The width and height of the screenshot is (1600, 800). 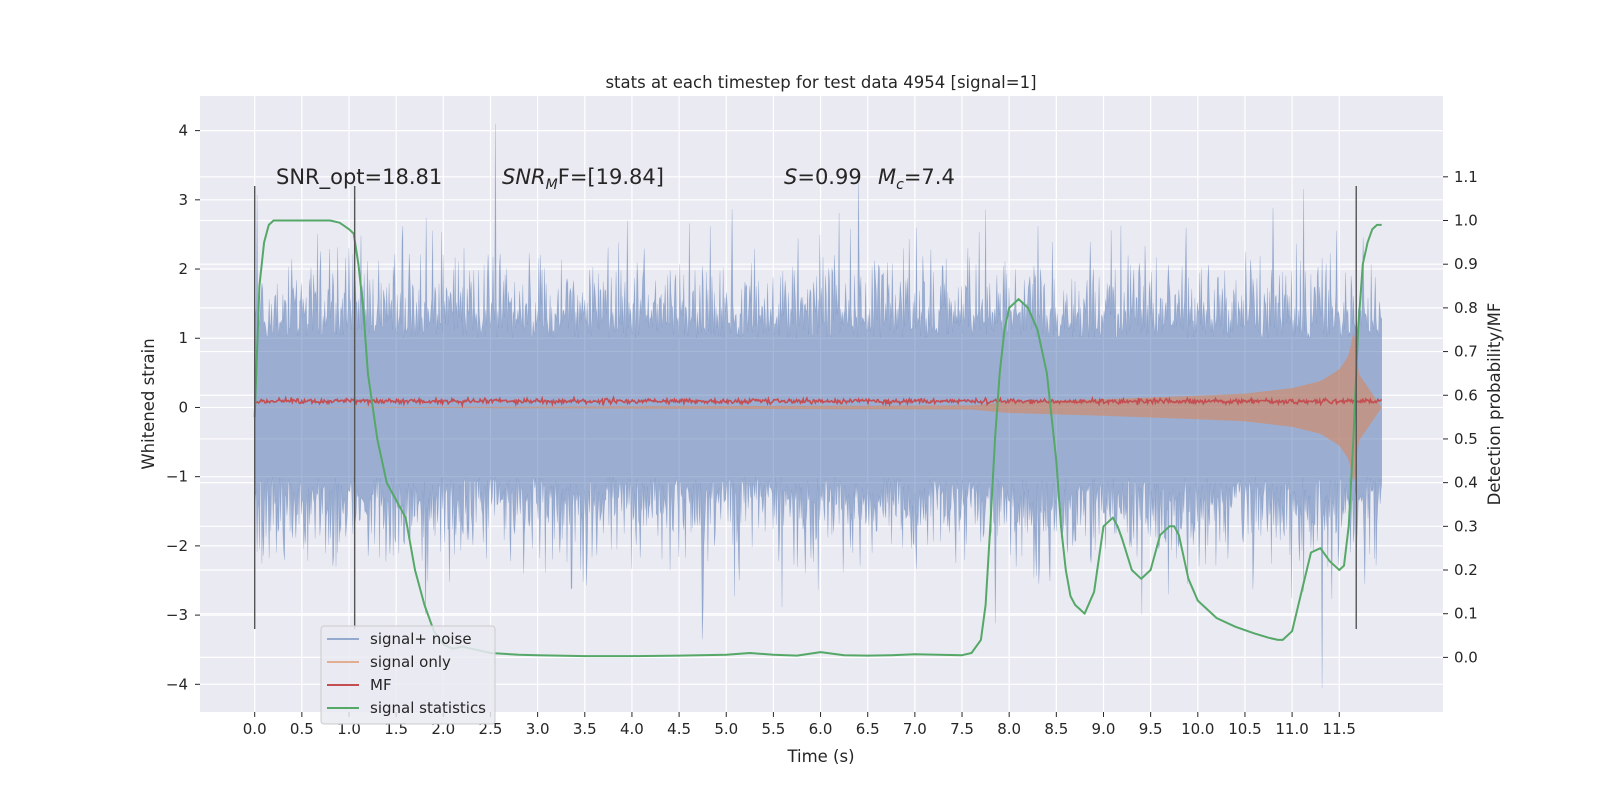 What do you see at coordinates (821, 729) in the screenshot?
I see `x-tick-label-12: 6.0` at bounding box center [821, 729].